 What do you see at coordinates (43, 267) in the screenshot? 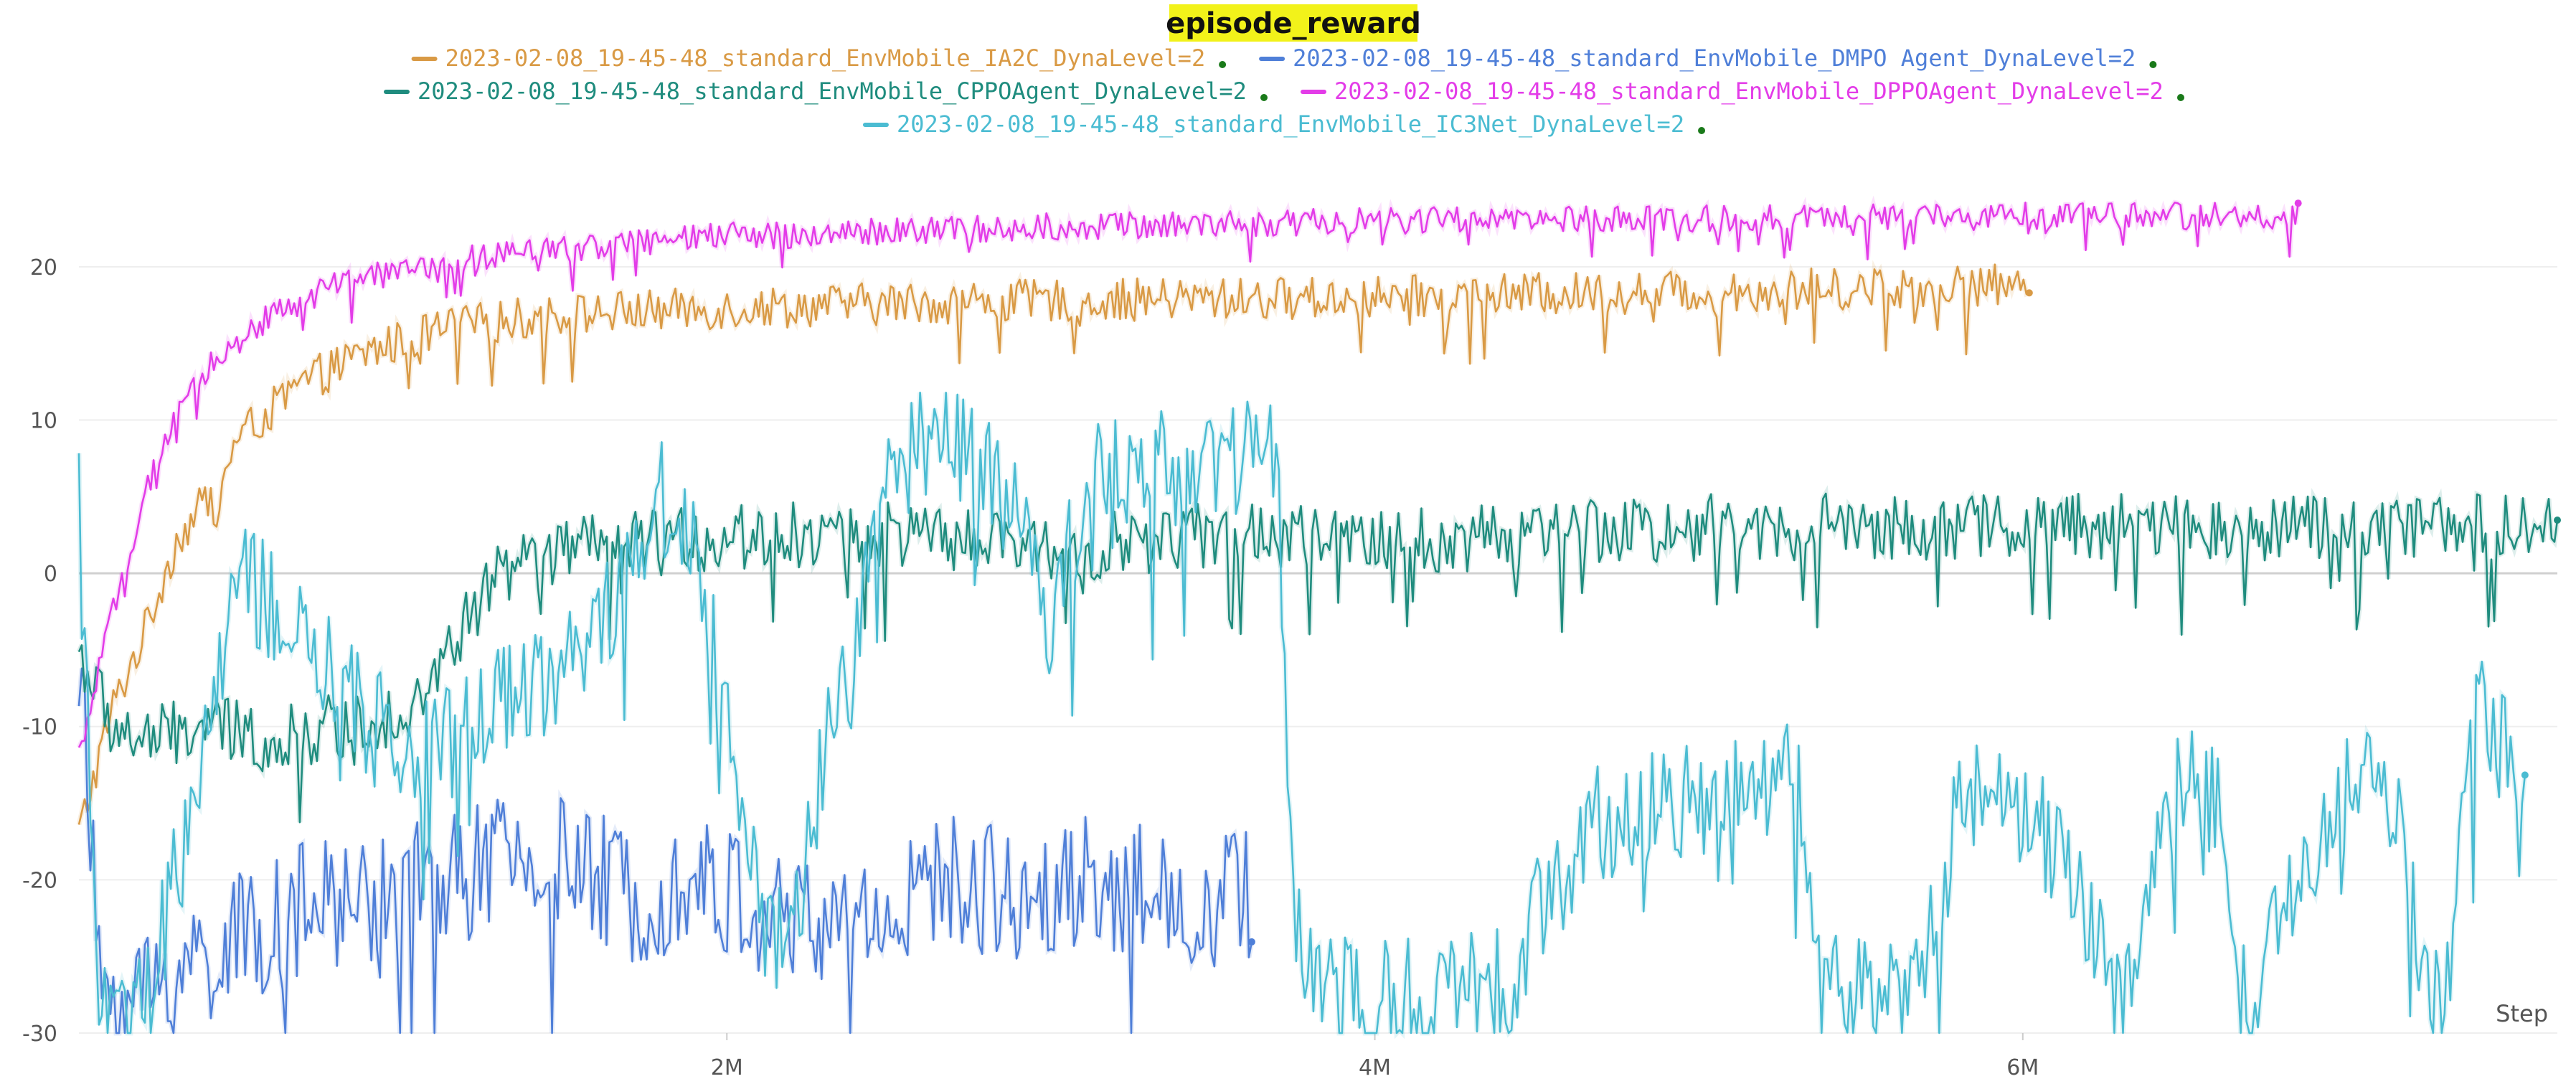
I see `y-tick-label: 20` at bounding box center [43, 267].